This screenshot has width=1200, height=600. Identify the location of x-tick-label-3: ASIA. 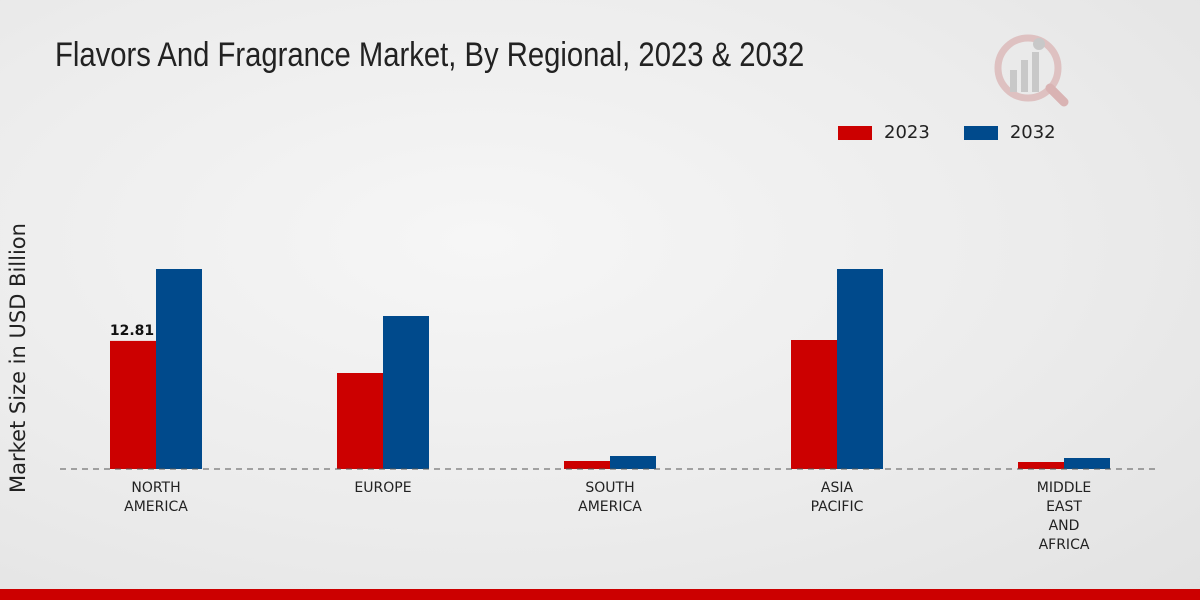
(837, 488).